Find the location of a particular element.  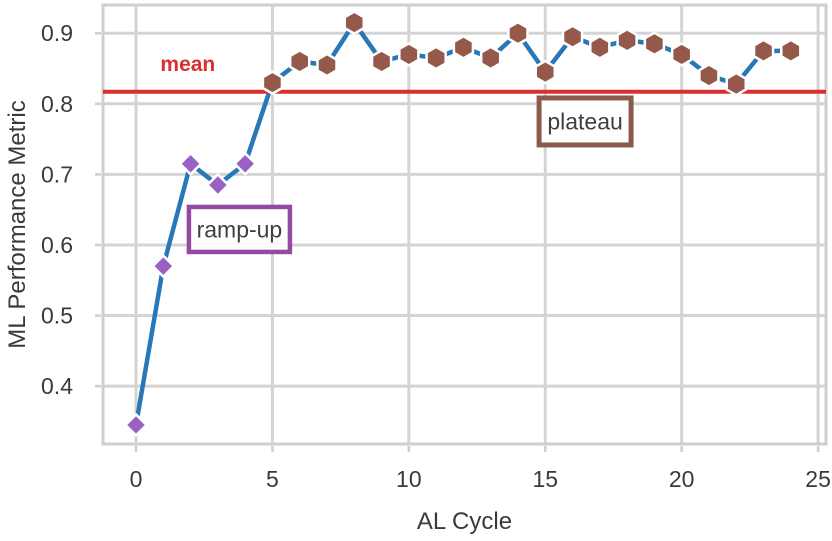

annotation-box-plateau-label is located at coordinates (585, 121).